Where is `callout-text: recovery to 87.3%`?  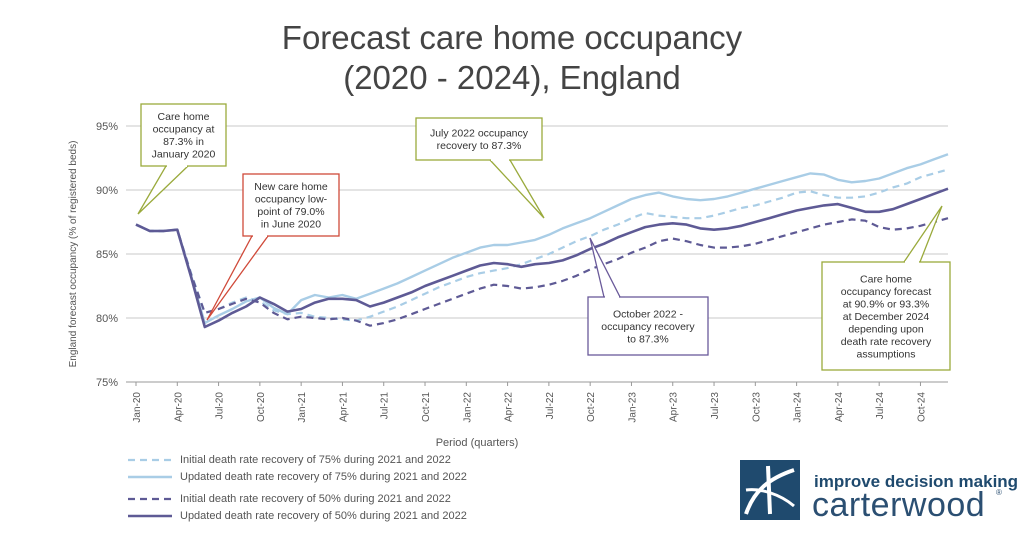
callout-text: recovery to 87.3% is located at coordinates (479, 146).